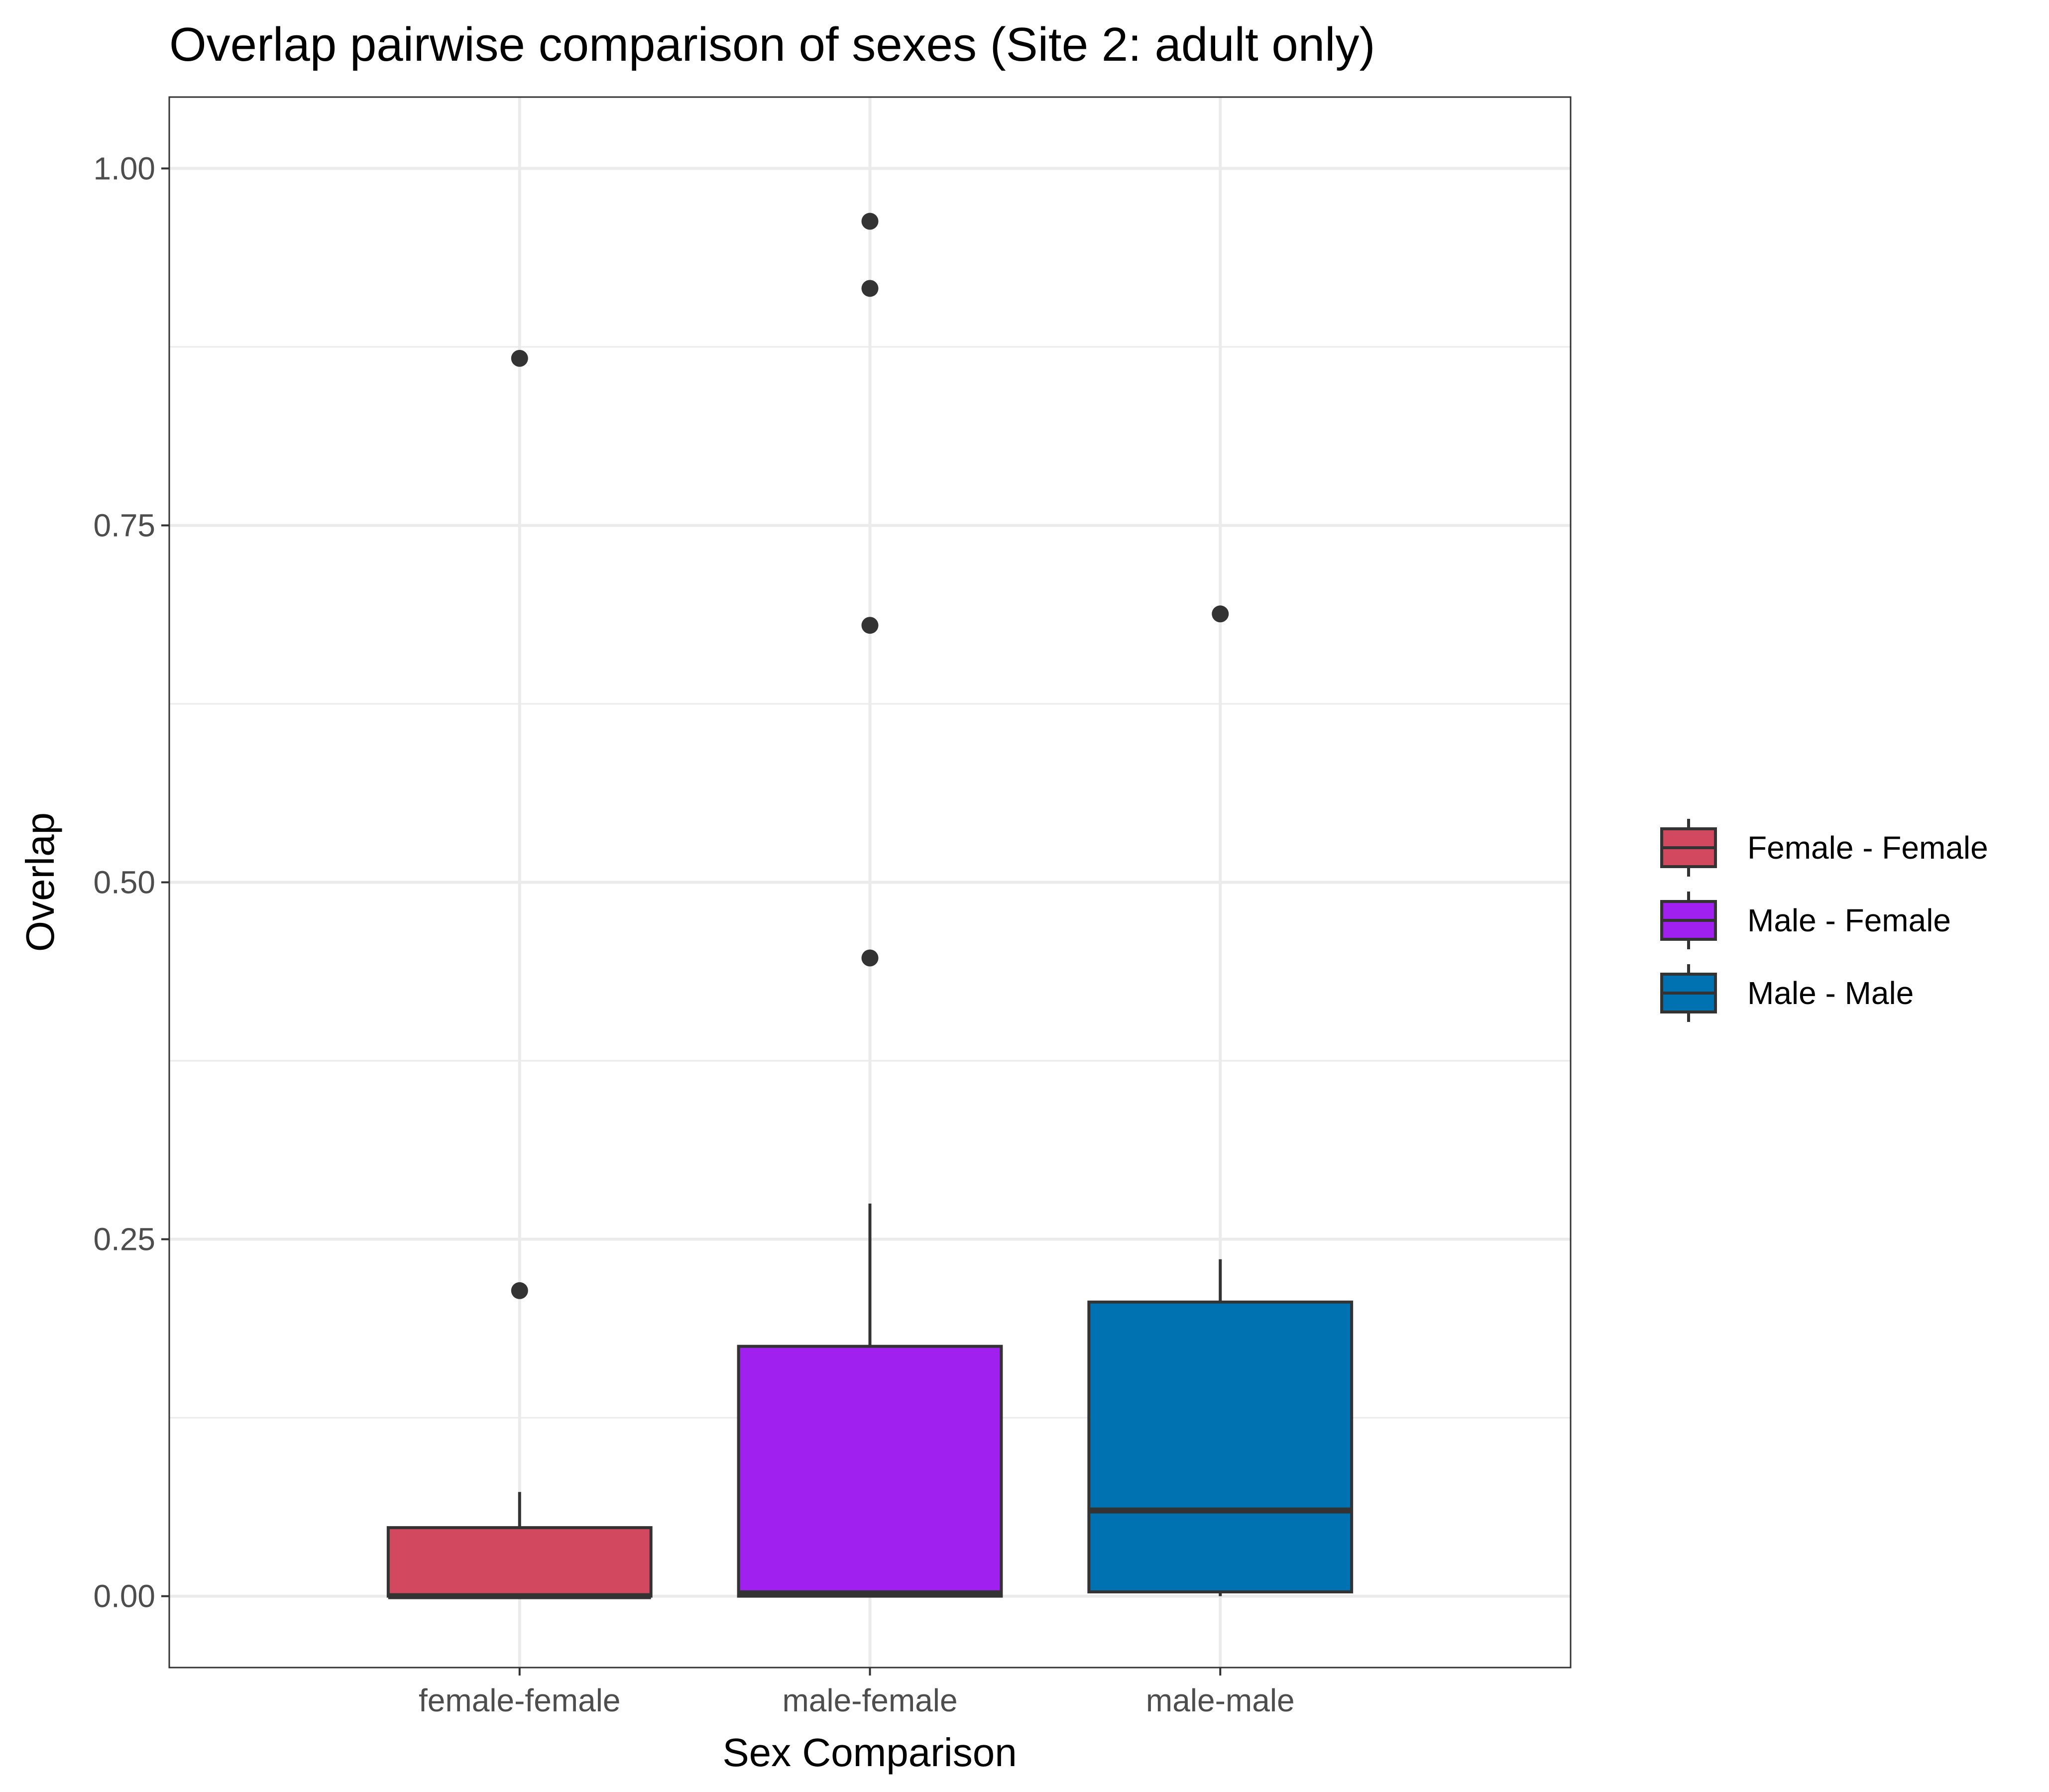  I want to click on y-tick-label: 1.00, so click(124, 168).